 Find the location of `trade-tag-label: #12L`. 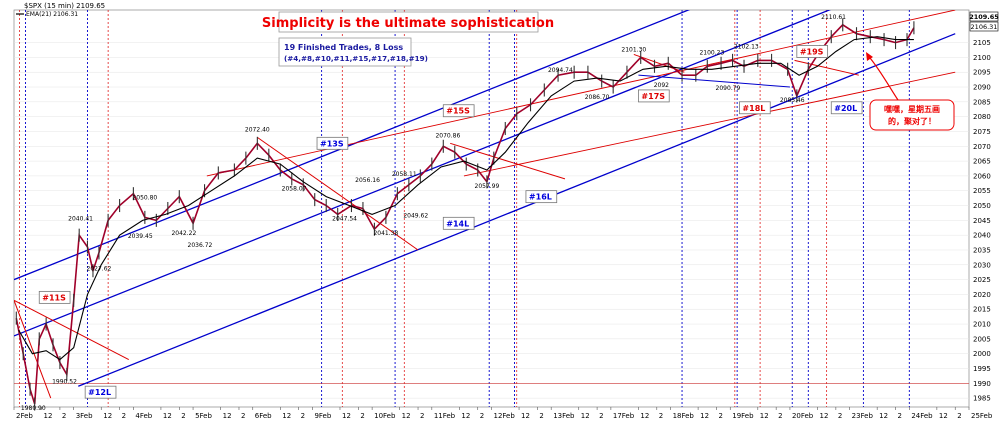

trade-tag-label: #12L is located at coordinates (99, 392).